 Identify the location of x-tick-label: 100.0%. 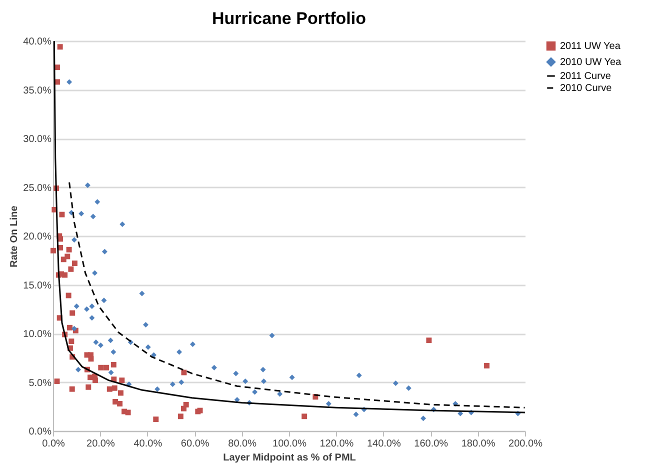
(289, 444).